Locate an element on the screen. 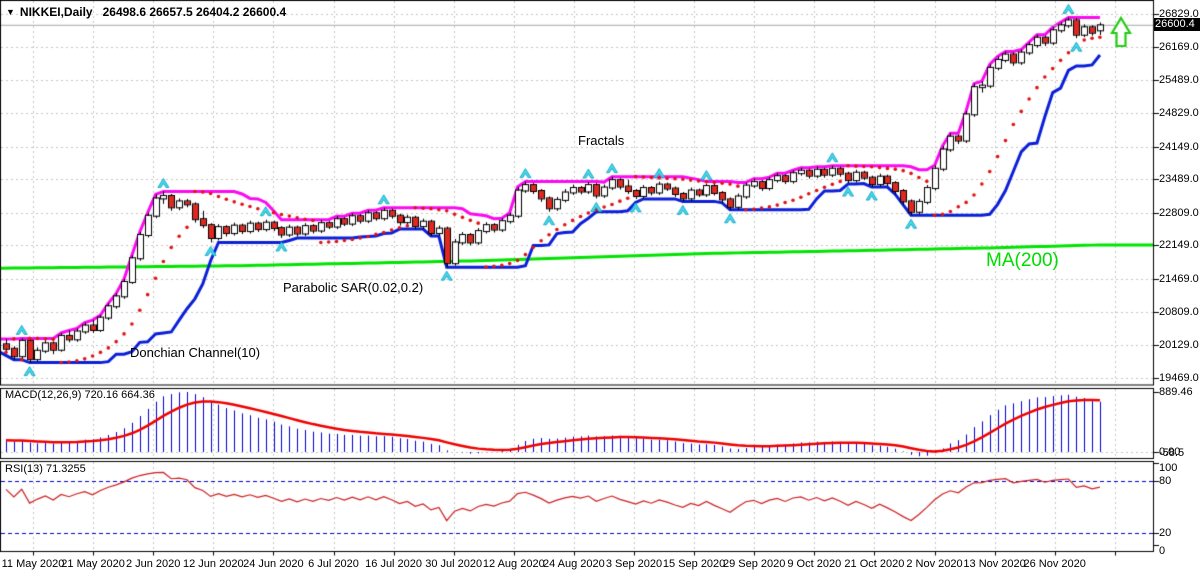 This screenshot has height=575, width=1200. date-axis-label: 13 Nov 2020 is located at coordinates (994, 564).